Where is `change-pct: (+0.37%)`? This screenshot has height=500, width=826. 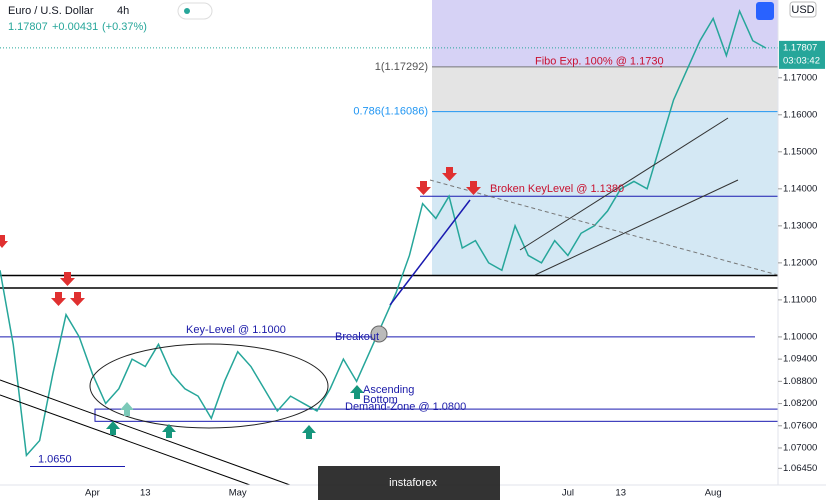
change-pct: (+0.37%) is located at coordinates (124, 27).